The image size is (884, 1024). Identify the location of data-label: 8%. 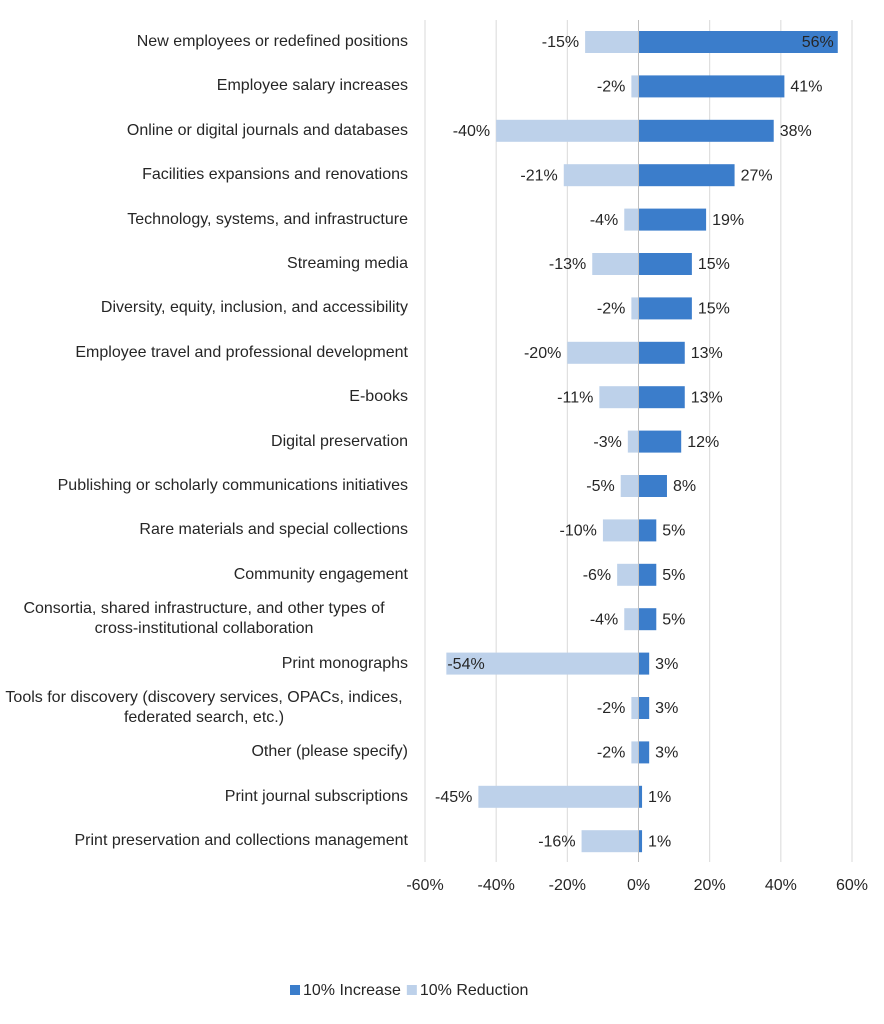
(684, 486).